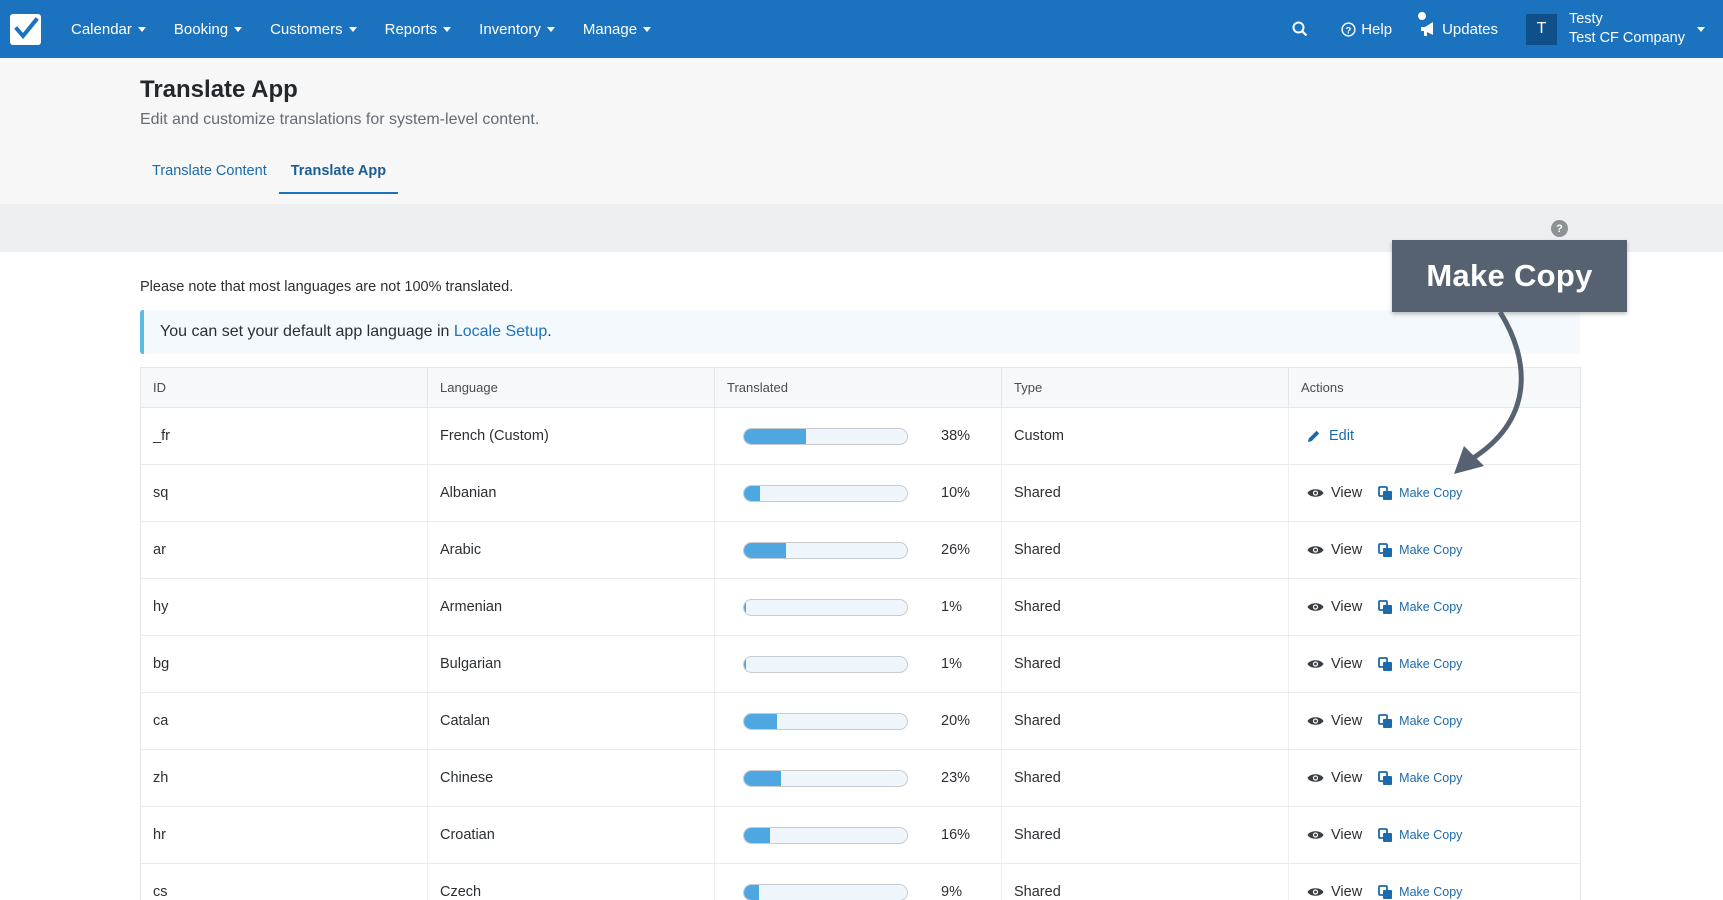  I want to click on user-info: Testy Test CF Company, so click(1627, 29).